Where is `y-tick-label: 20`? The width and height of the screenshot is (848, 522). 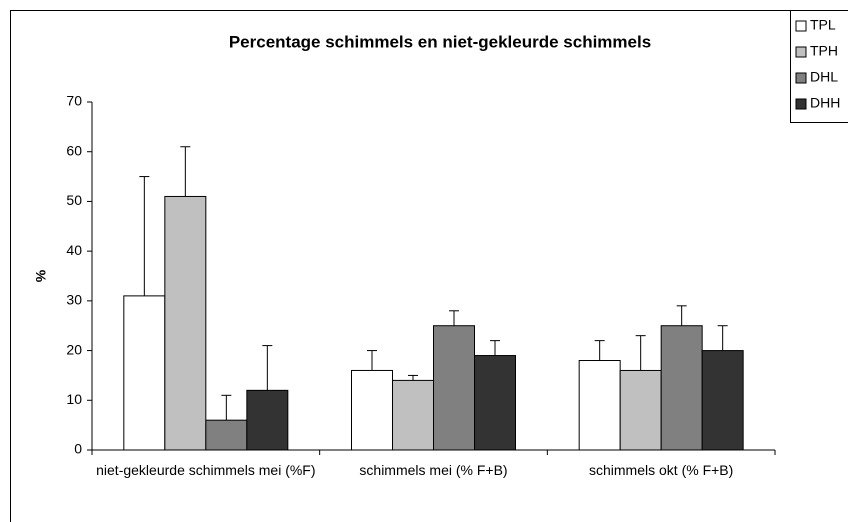
y-tick-label: 20 is located at coordinates (74, 349).